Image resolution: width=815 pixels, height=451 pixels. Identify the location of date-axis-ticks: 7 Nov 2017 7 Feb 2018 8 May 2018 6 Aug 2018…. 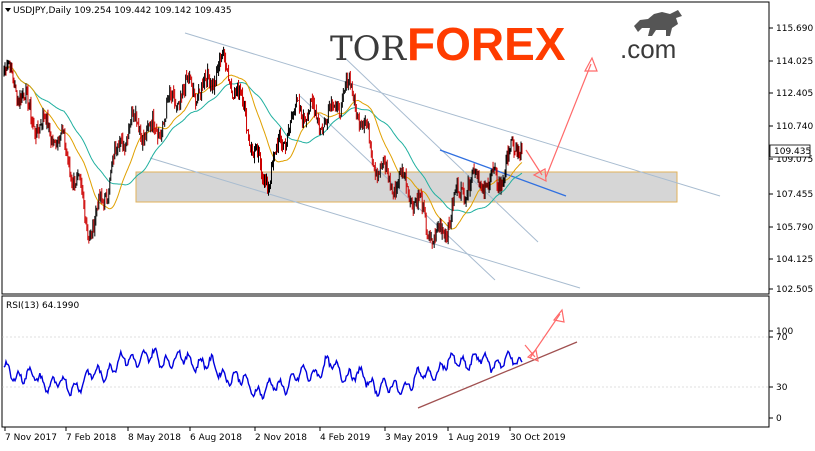
(285, 435).